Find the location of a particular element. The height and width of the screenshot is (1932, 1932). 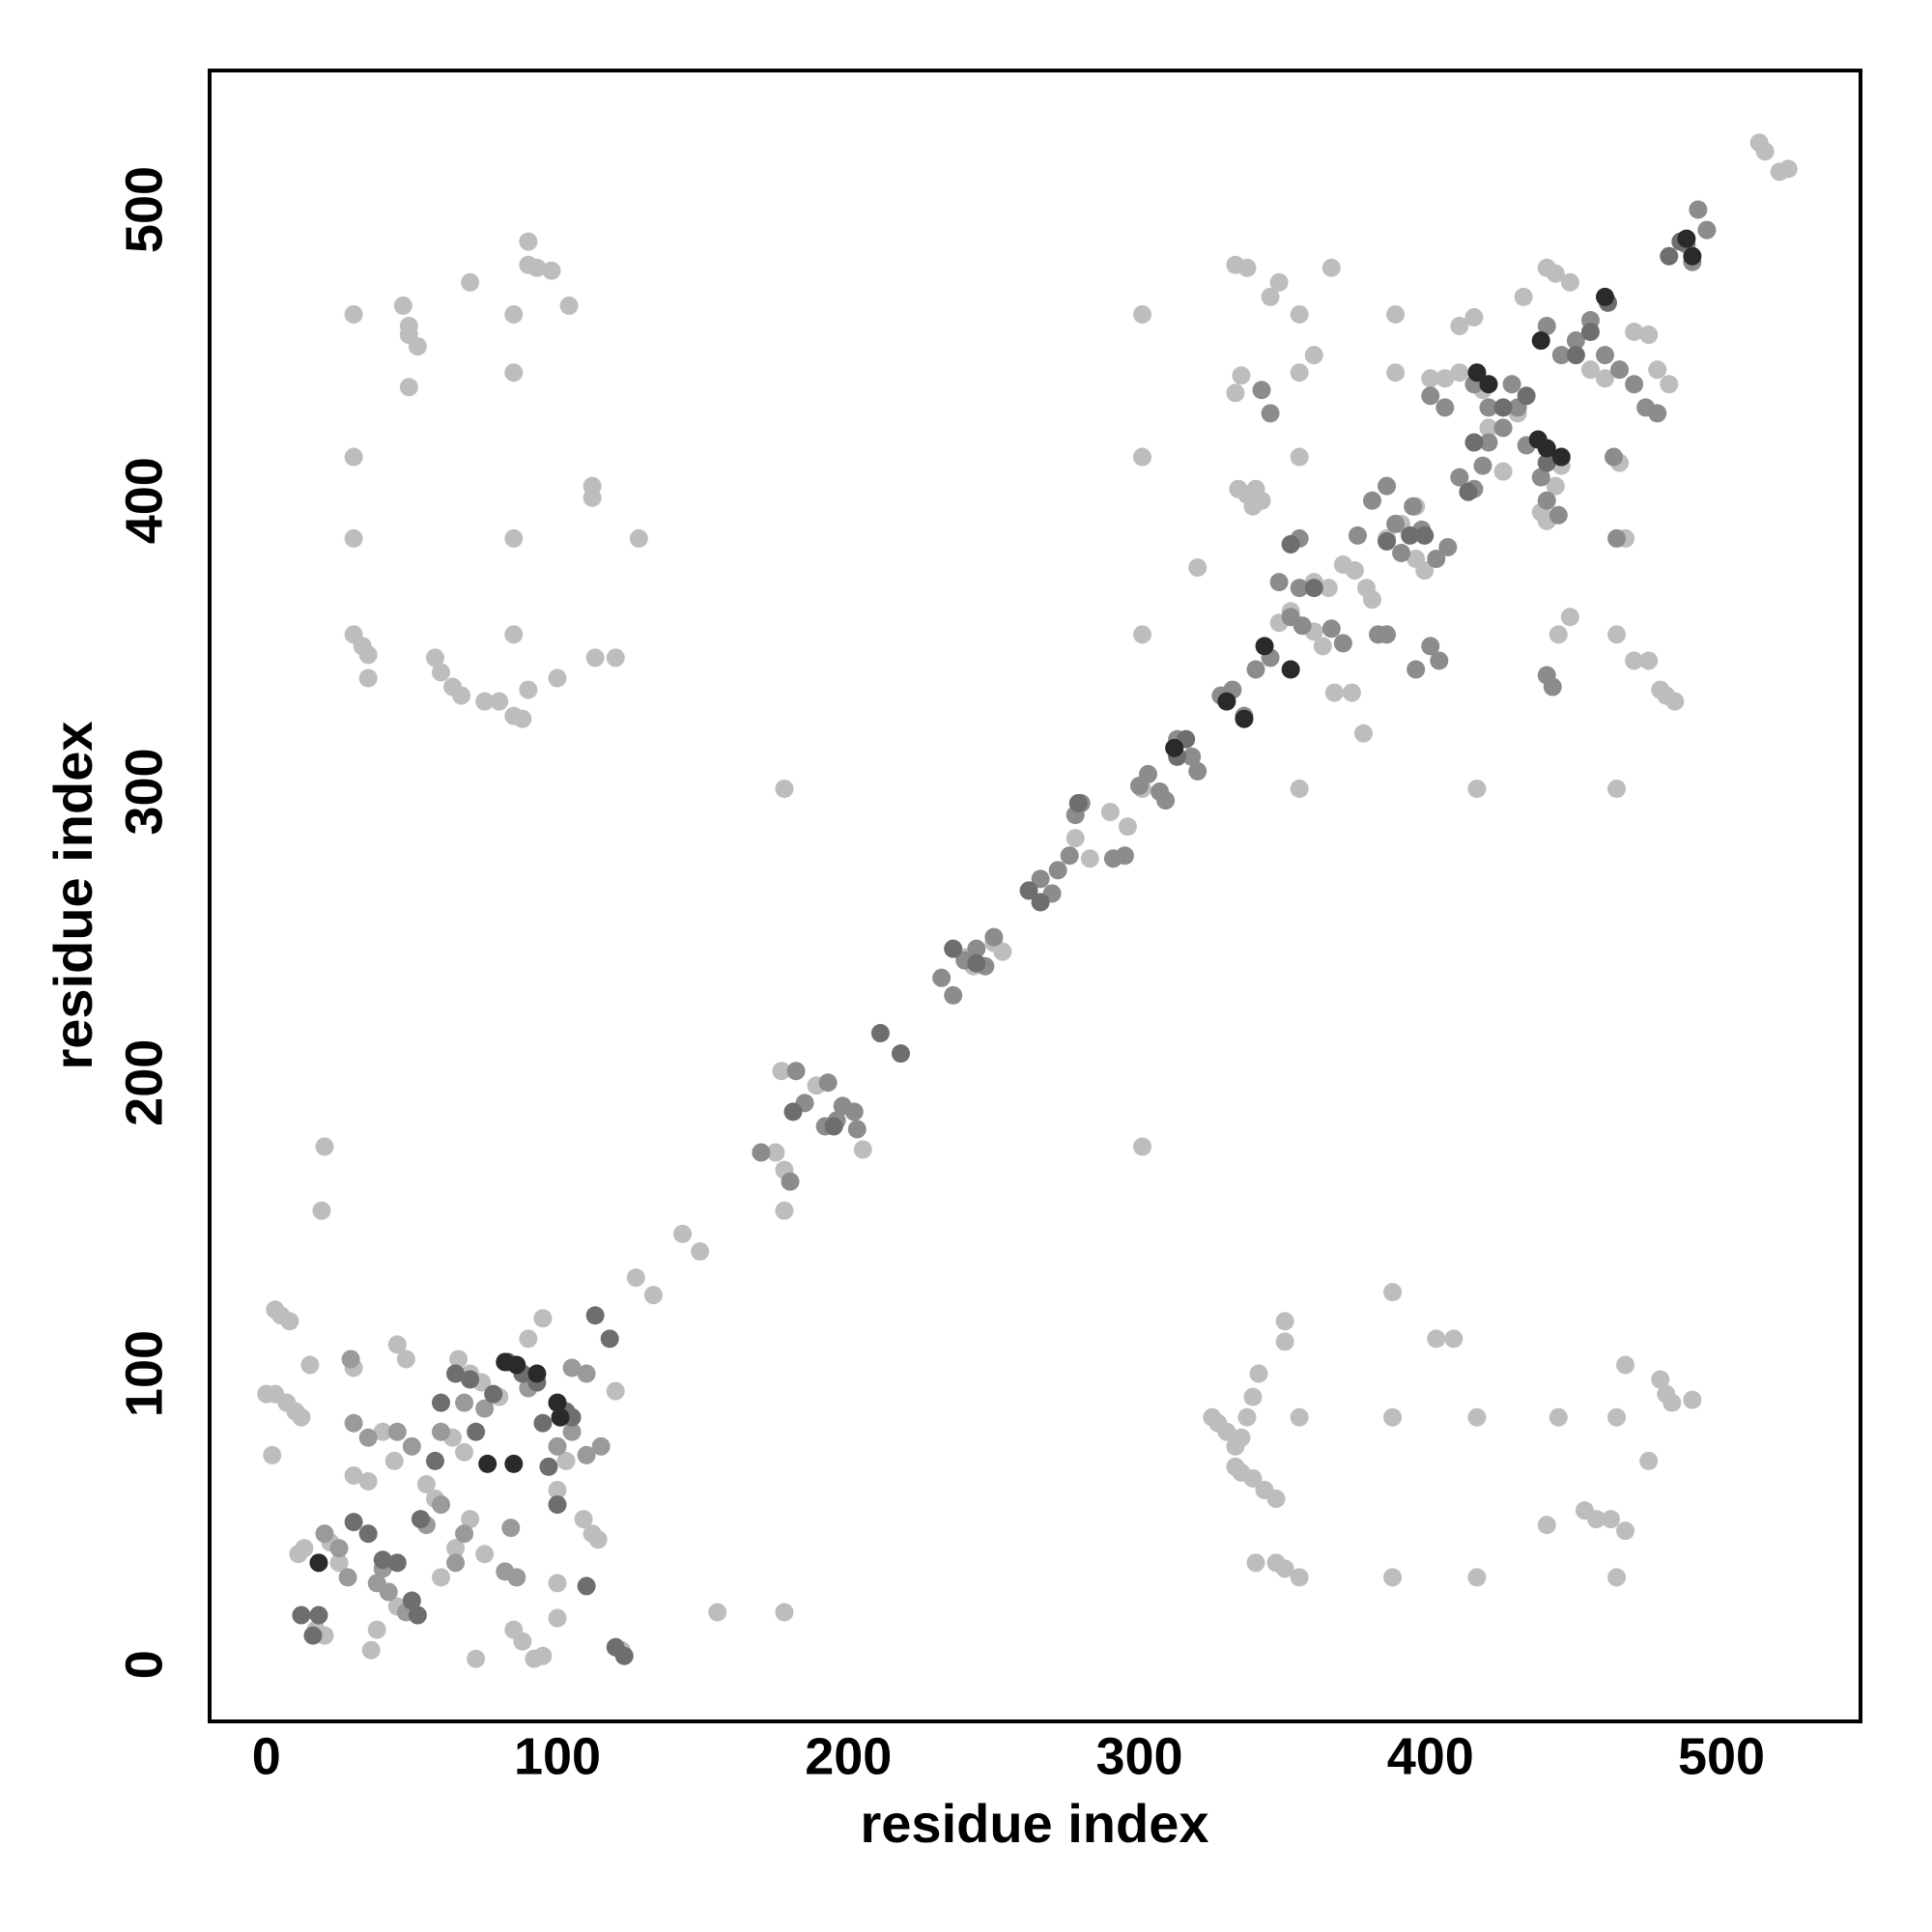

y-tick-label: 0 is located at coordinates (144, 1664).